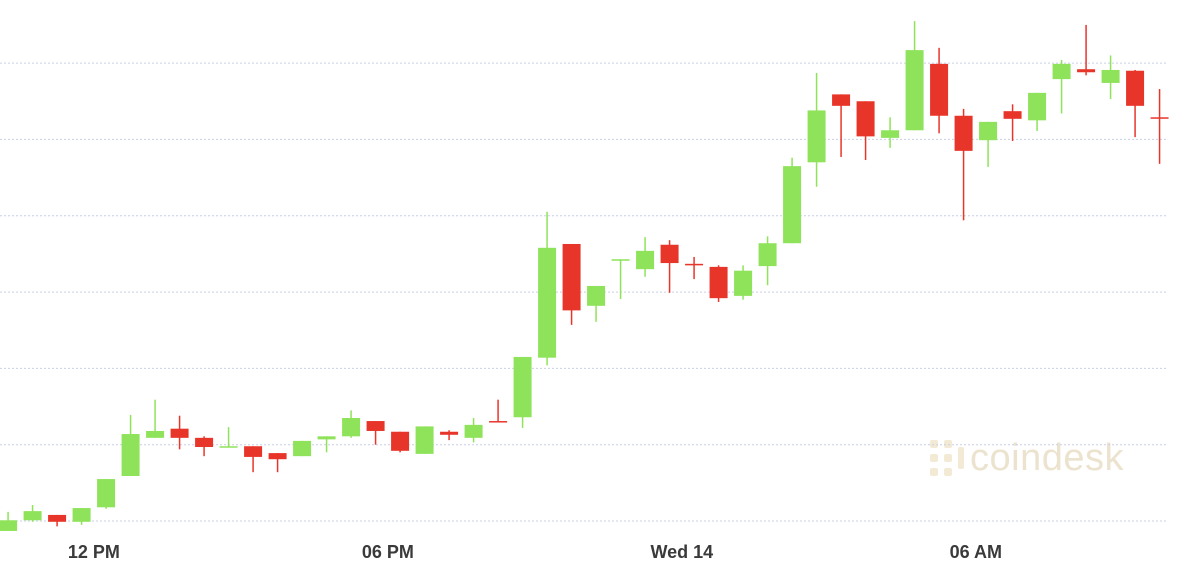 The image size is (1200, 583). Describe the element at coordinates (1047, 458) in the screenshot. I see `watermark: coindesk` at that location.